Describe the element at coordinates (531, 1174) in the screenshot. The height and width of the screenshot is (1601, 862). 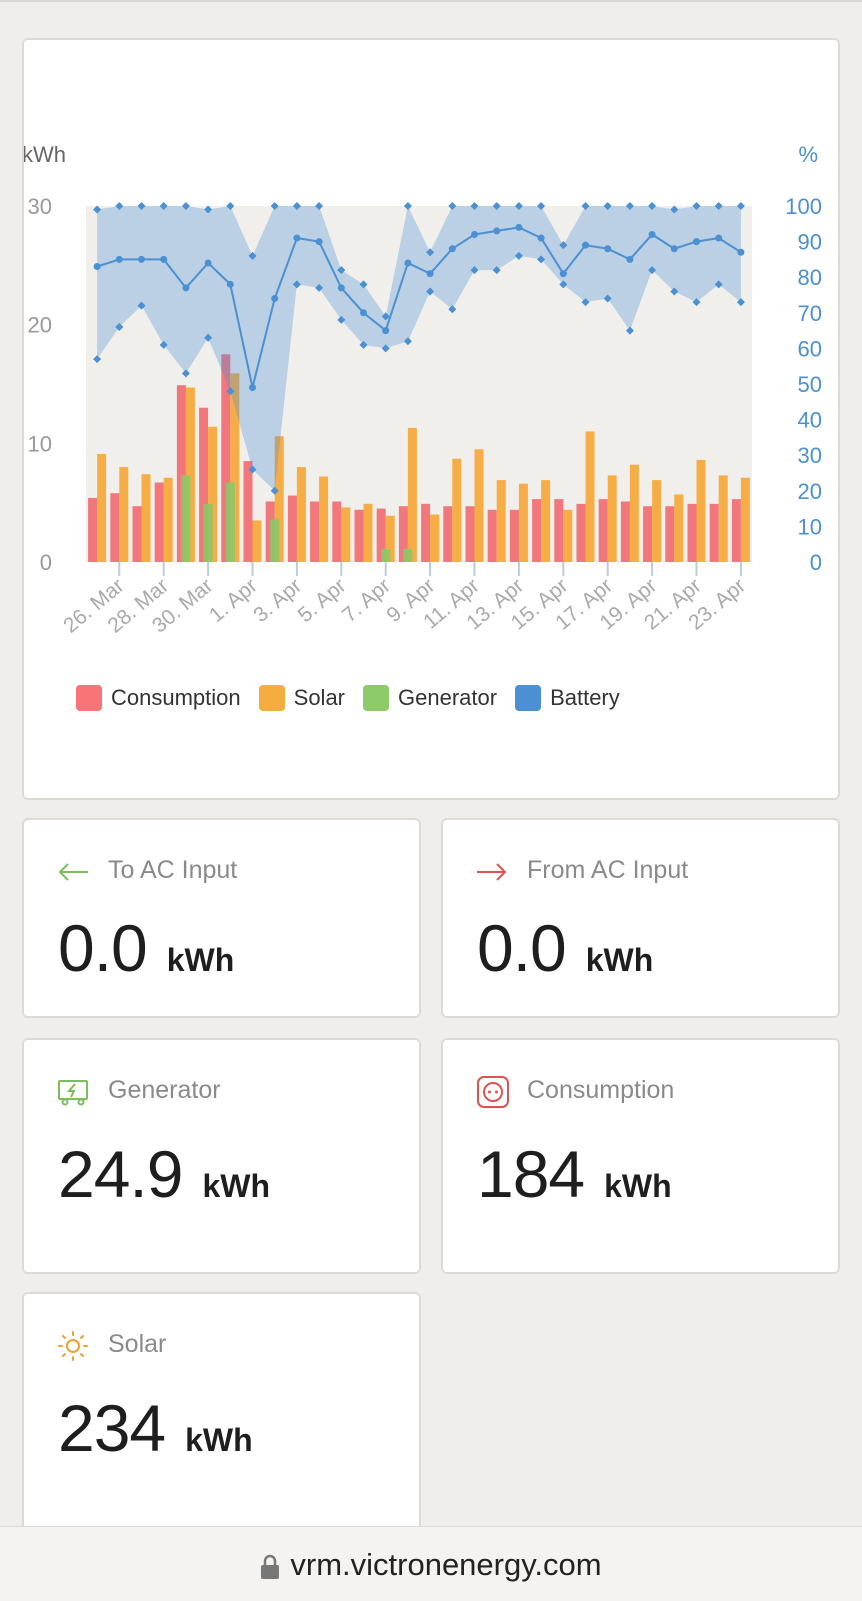
I see `stat-value: 184` at that location.